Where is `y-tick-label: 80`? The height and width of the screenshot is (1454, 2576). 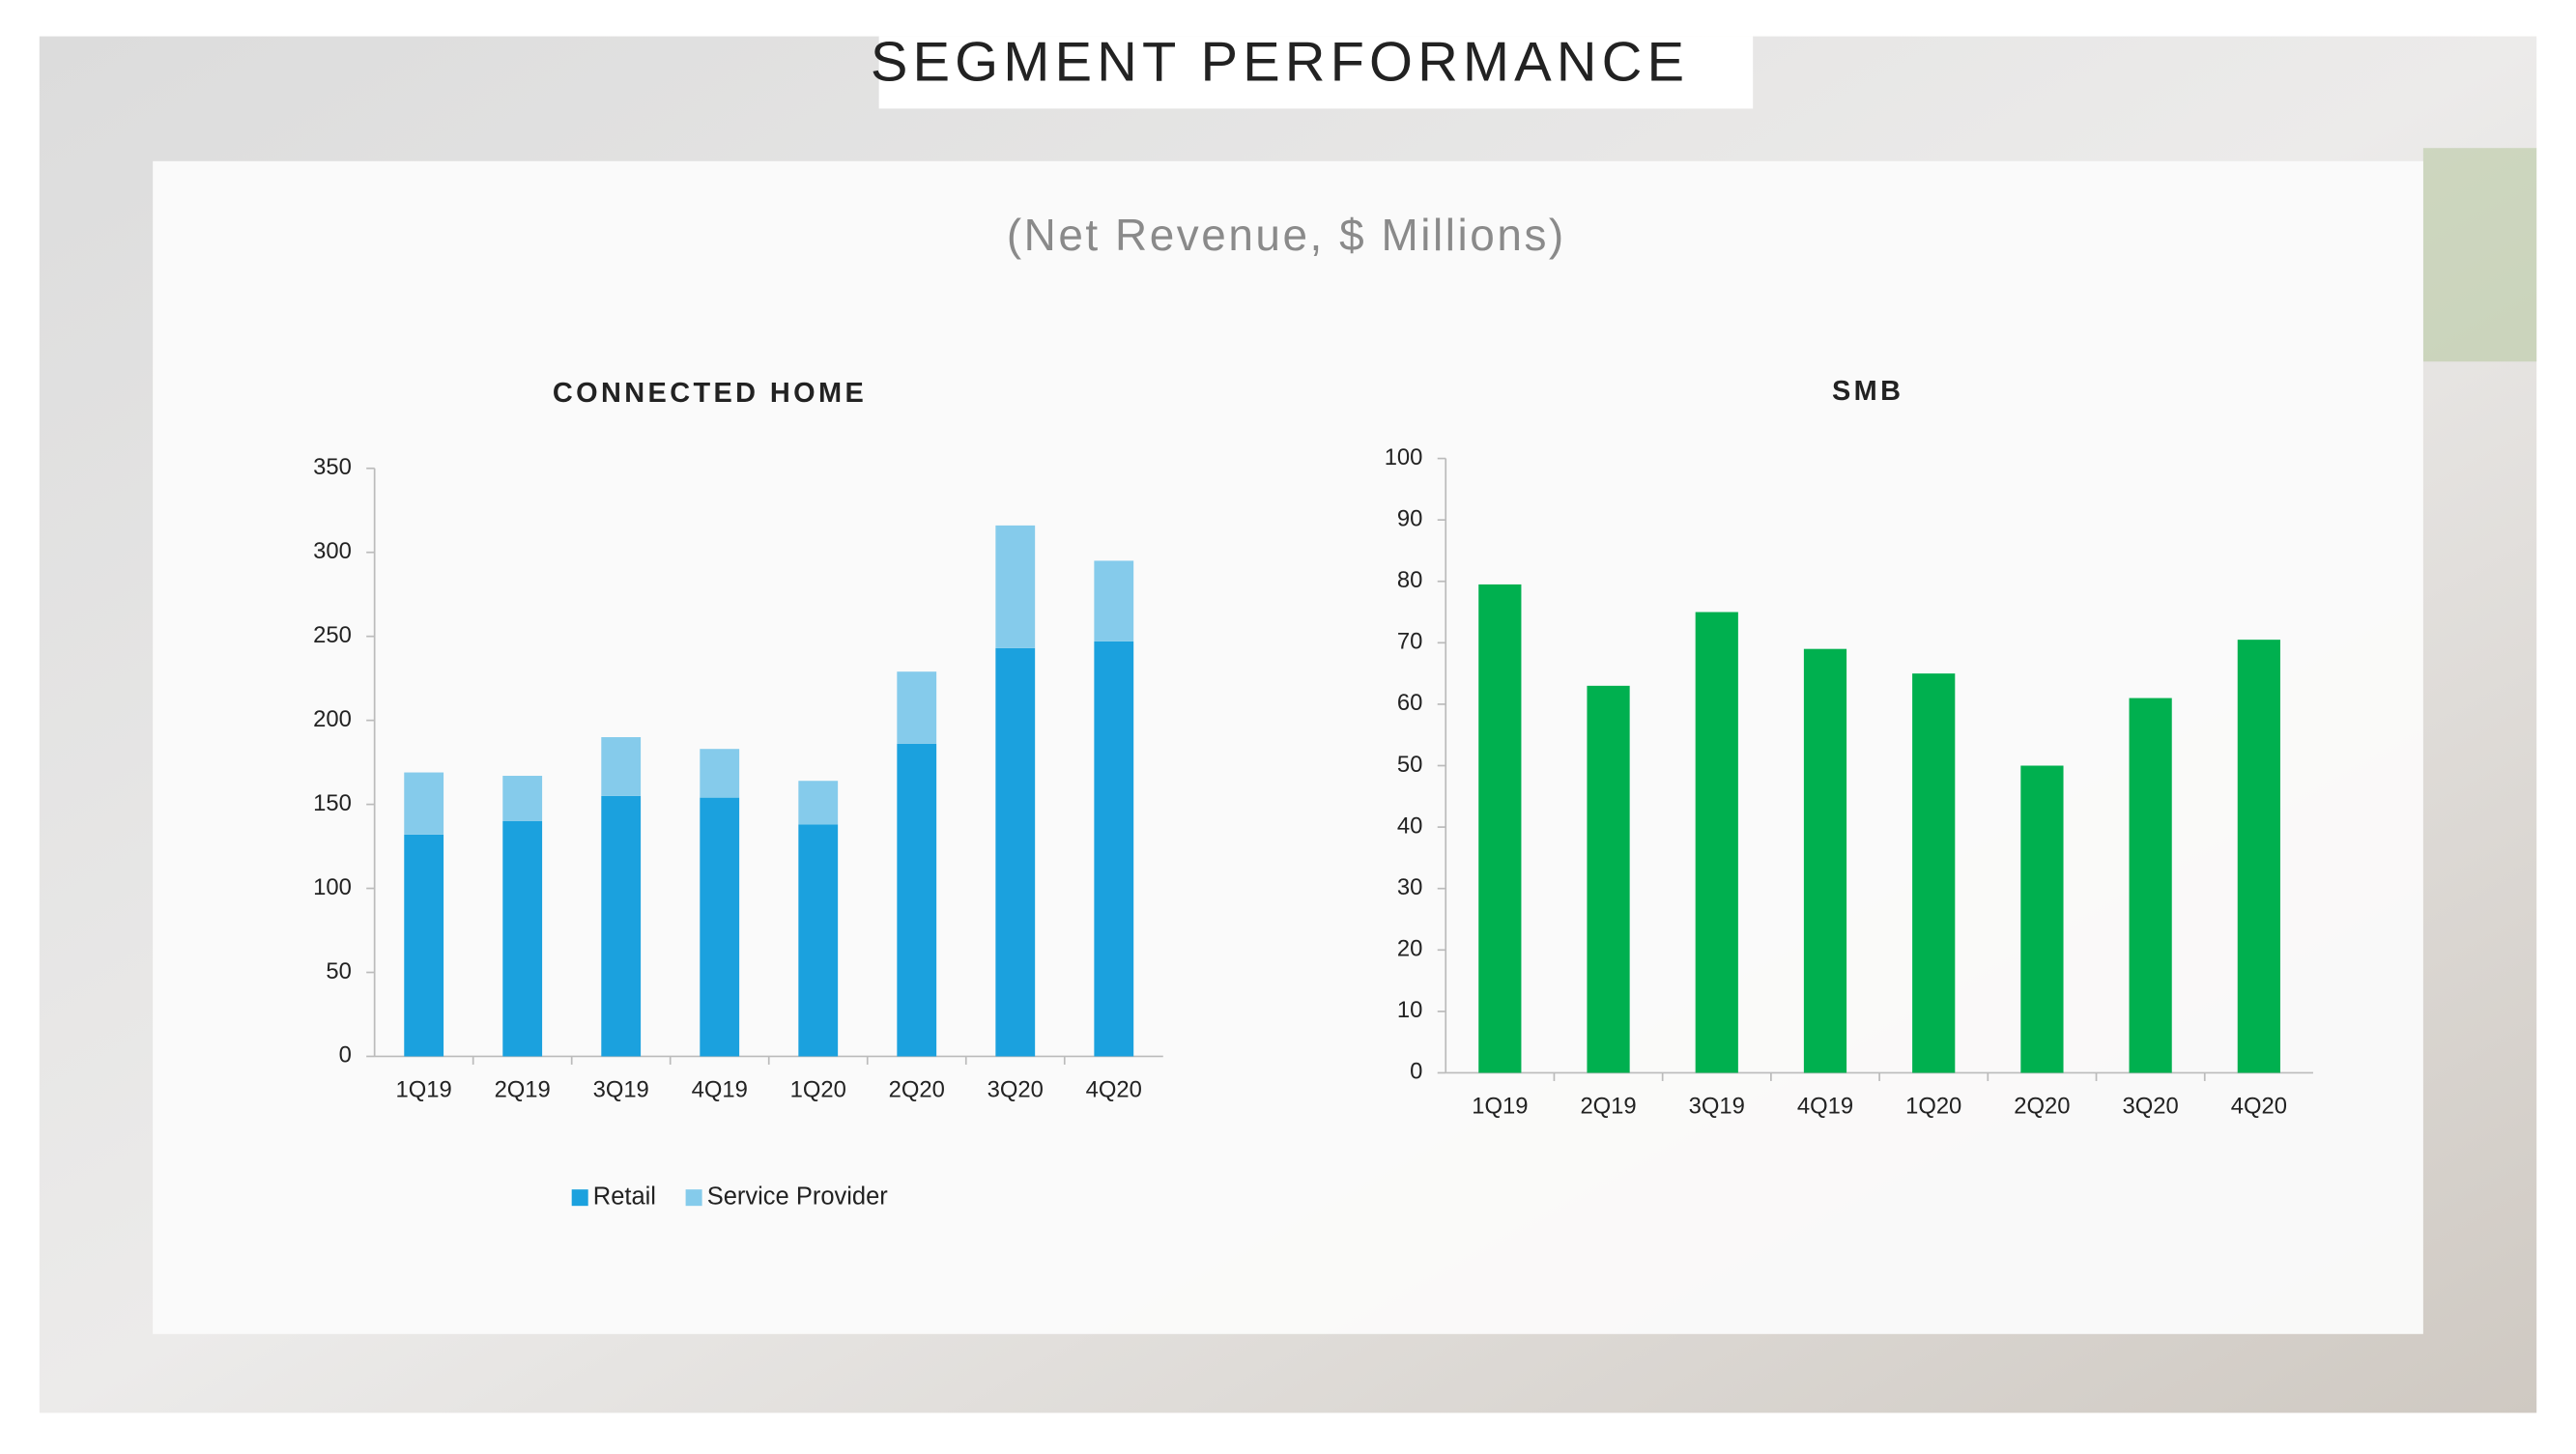 y-tick-label: 80 is located at coordinates (1410, 580).